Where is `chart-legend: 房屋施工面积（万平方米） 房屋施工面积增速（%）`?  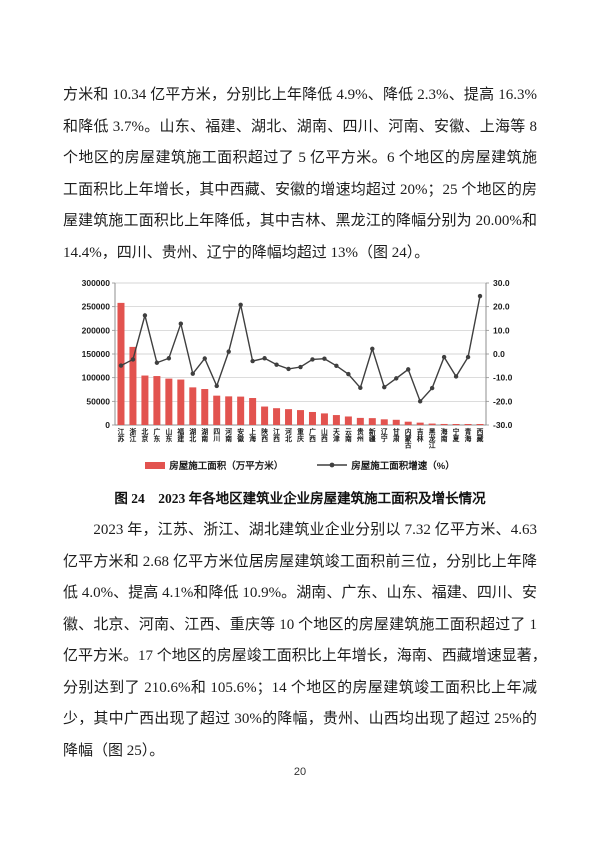 chart-legend: 房屋施工面积（万平方米） 房屋施工面积增速（%） is located at coordinates (300, 465).